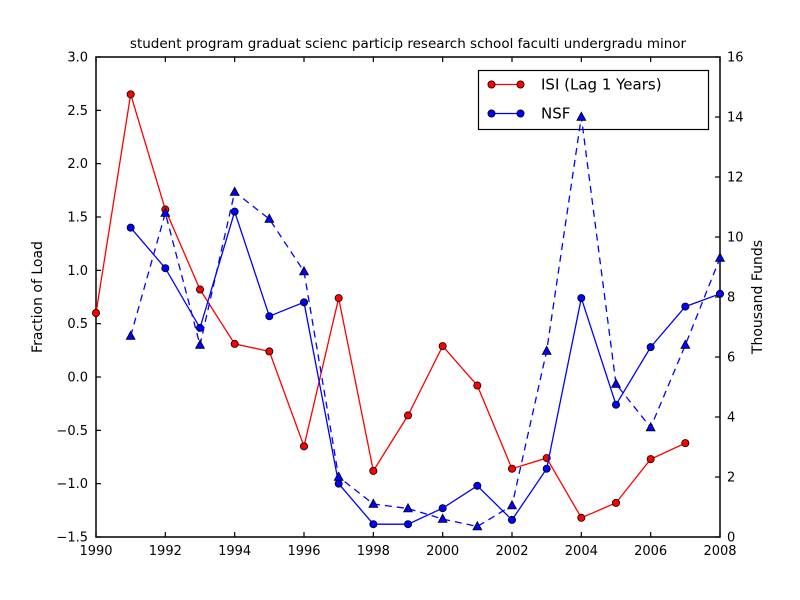 The width and height of the screenshot is (800, 600). I want to click on y-tick-label-left: 1.5, so click(77, 218).